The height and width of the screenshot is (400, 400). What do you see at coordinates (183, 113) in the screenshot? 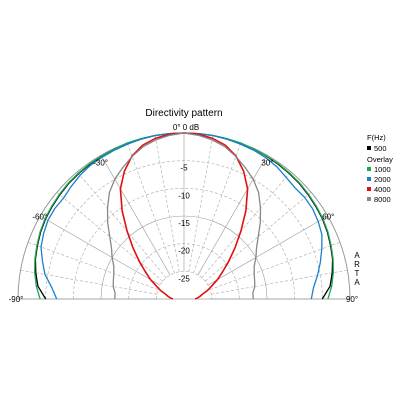
I see `chart-title: Directivity pattern` at bounding box center [183, 113].